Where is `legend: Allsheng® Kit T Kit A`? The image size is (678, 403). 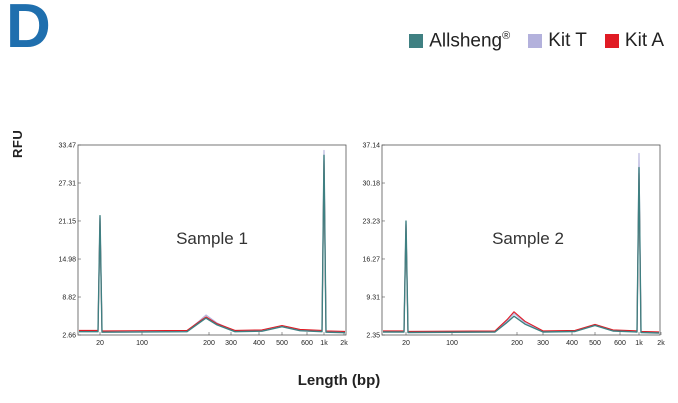 legend: Allsheng® Kit T Kit A is located at coordinates (536, 41).